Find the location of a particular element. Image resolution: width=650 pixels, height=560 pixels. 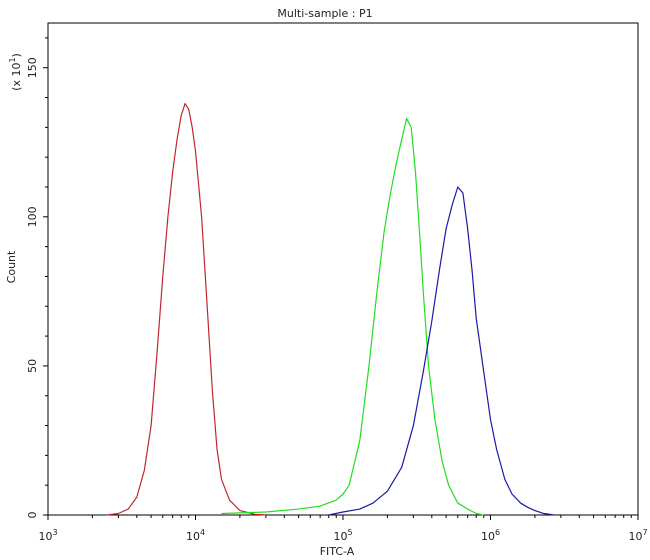

y-multiplier: (x 101) is located at coordinates (15, 72).